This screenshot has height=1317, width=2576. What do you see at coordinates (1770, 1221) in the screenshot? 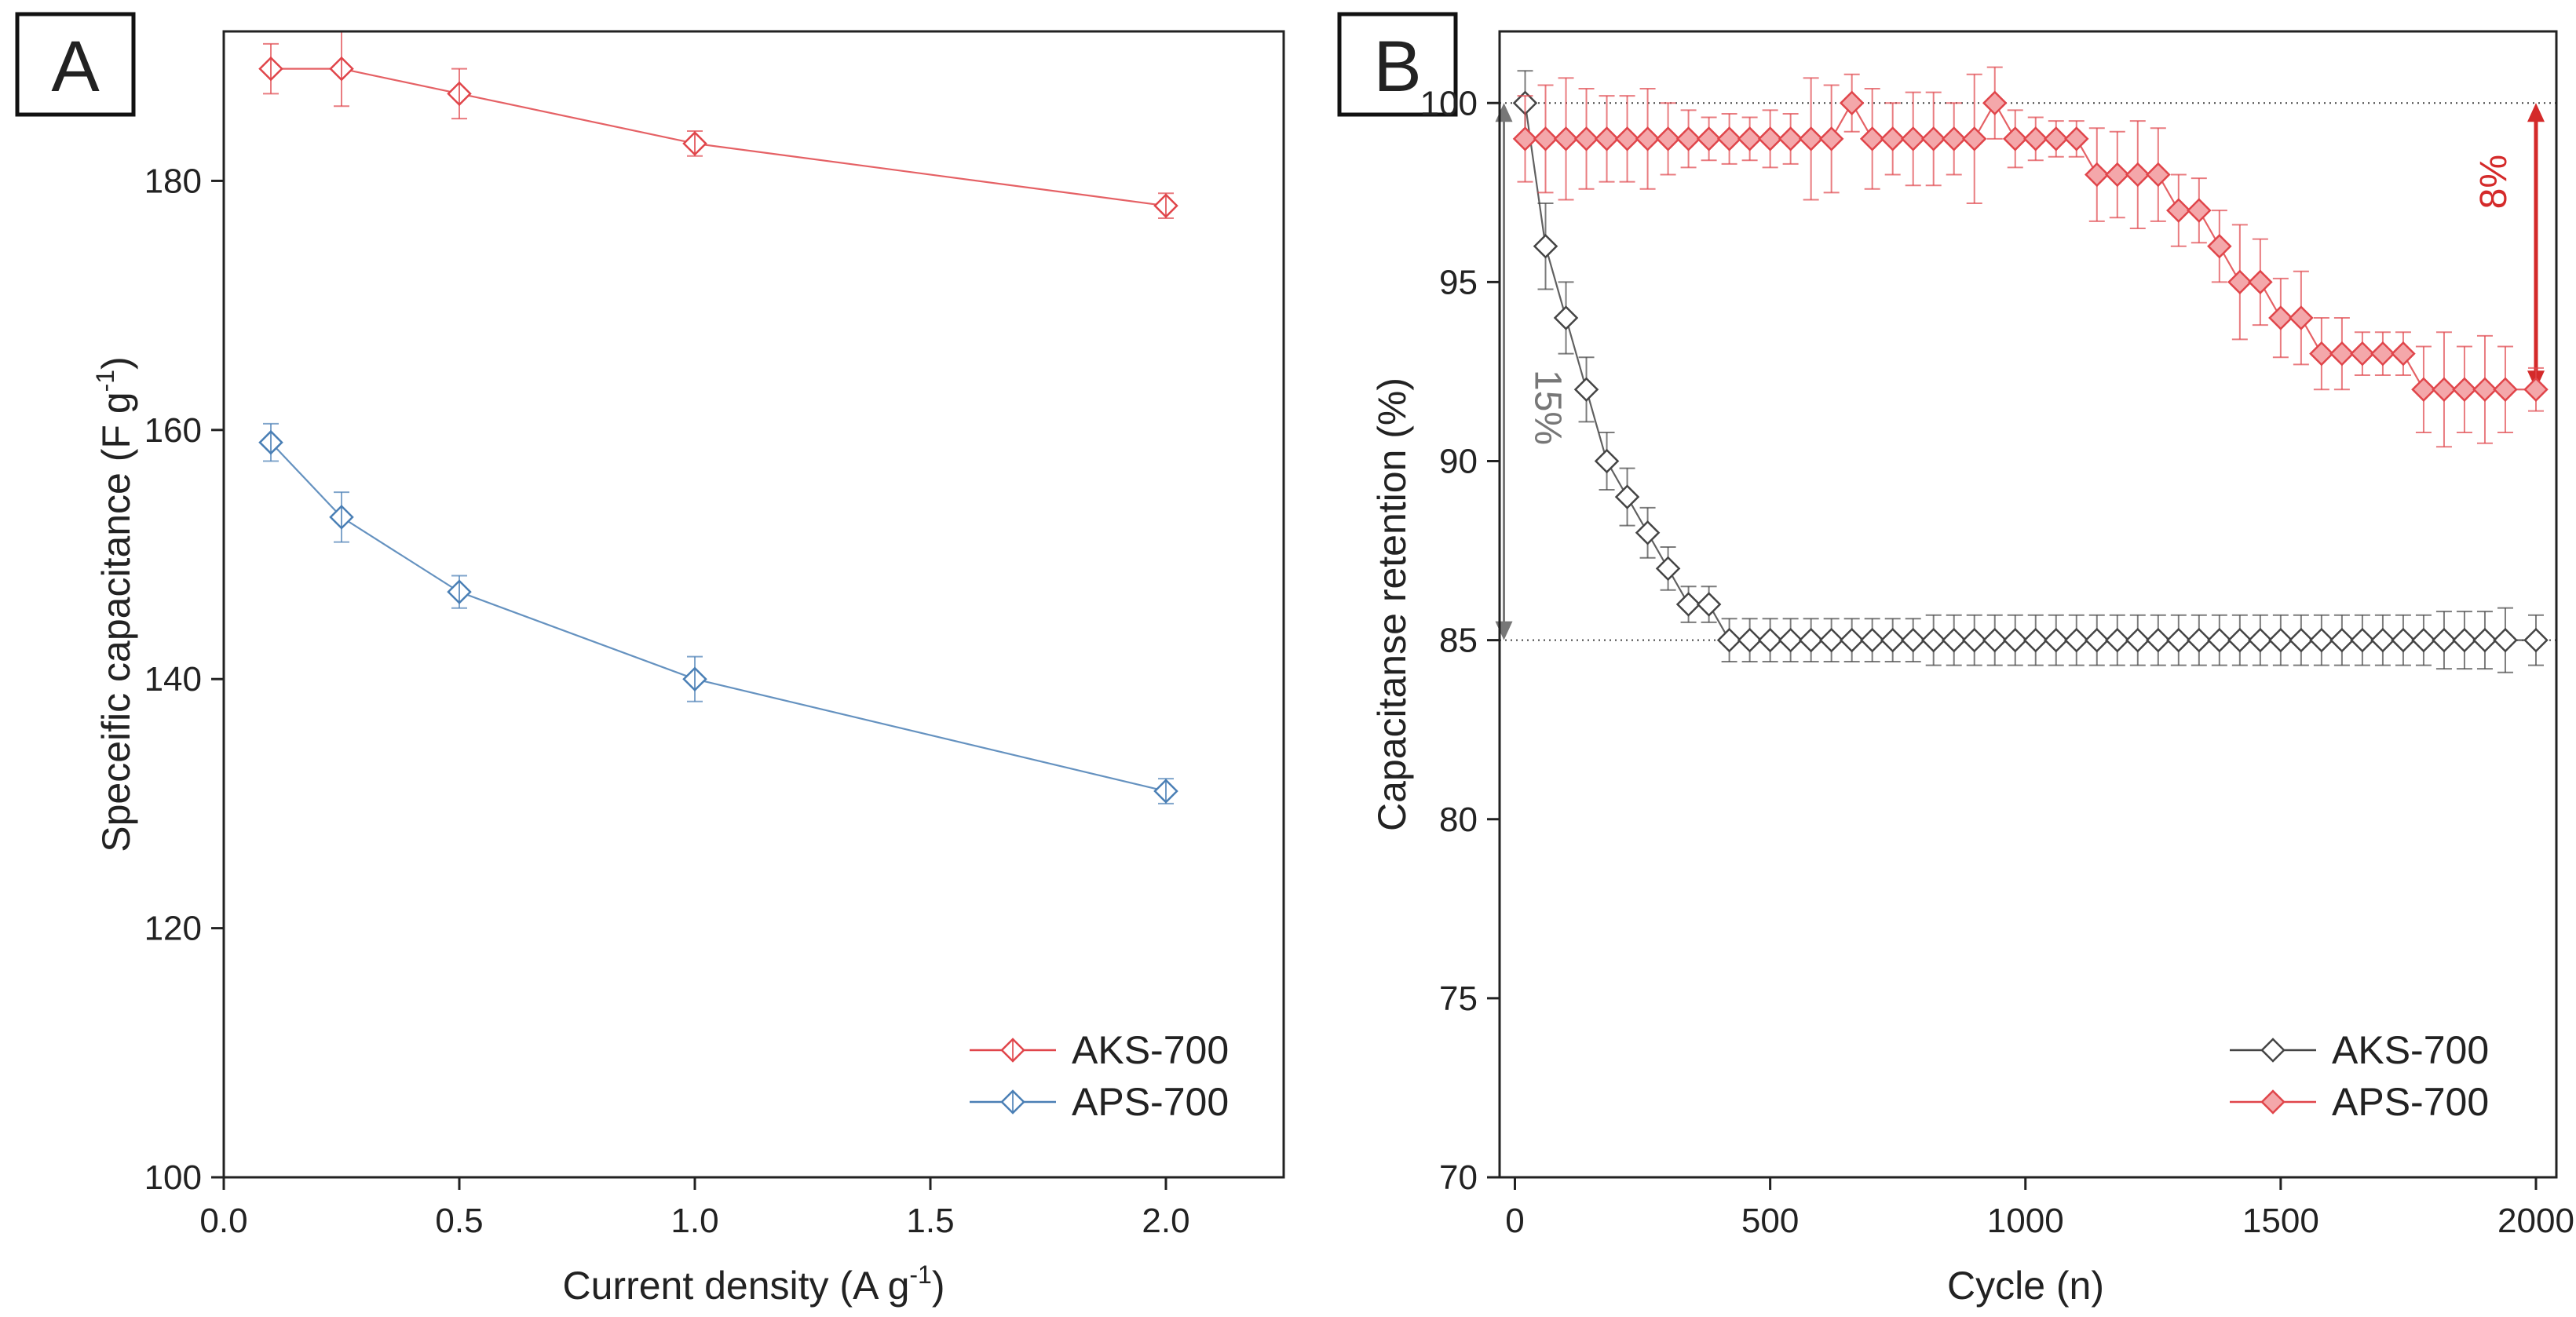
I see `panel-b-x-tick-label: 500` at bounding box center [1770, 1221].